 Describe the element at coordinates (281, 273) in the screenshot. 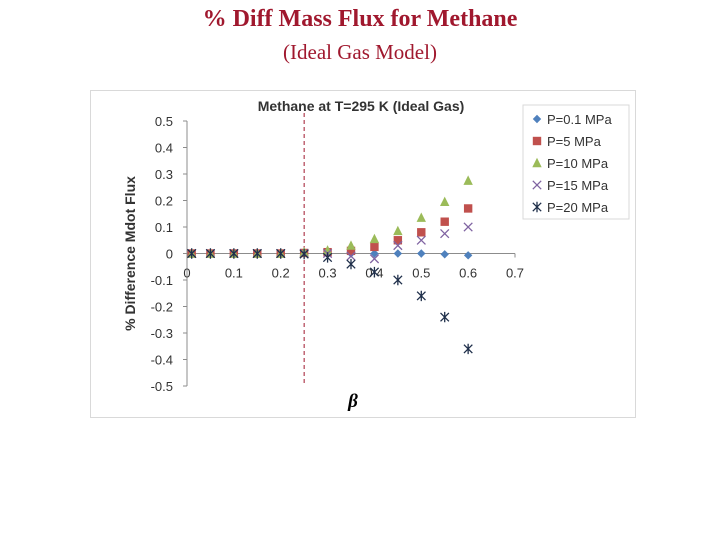

I see `x-tick-label: 0.2` at that location.